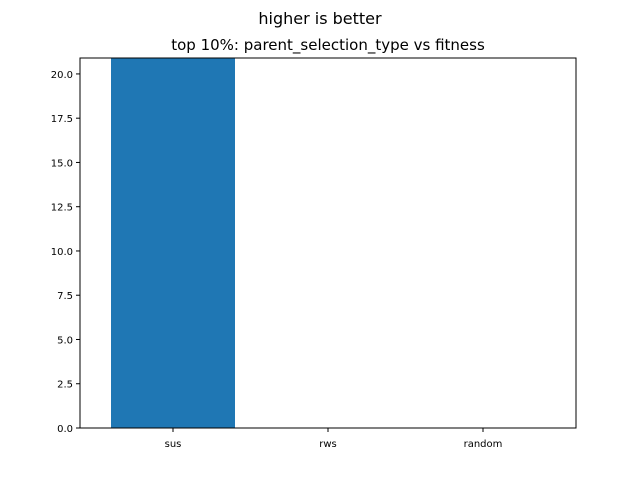 The image size is (640, 480). What do you see at coordinates (65, 340) in the screenshot?
I see `y-tick-label: 5.0` at bounding box center [65, 340].